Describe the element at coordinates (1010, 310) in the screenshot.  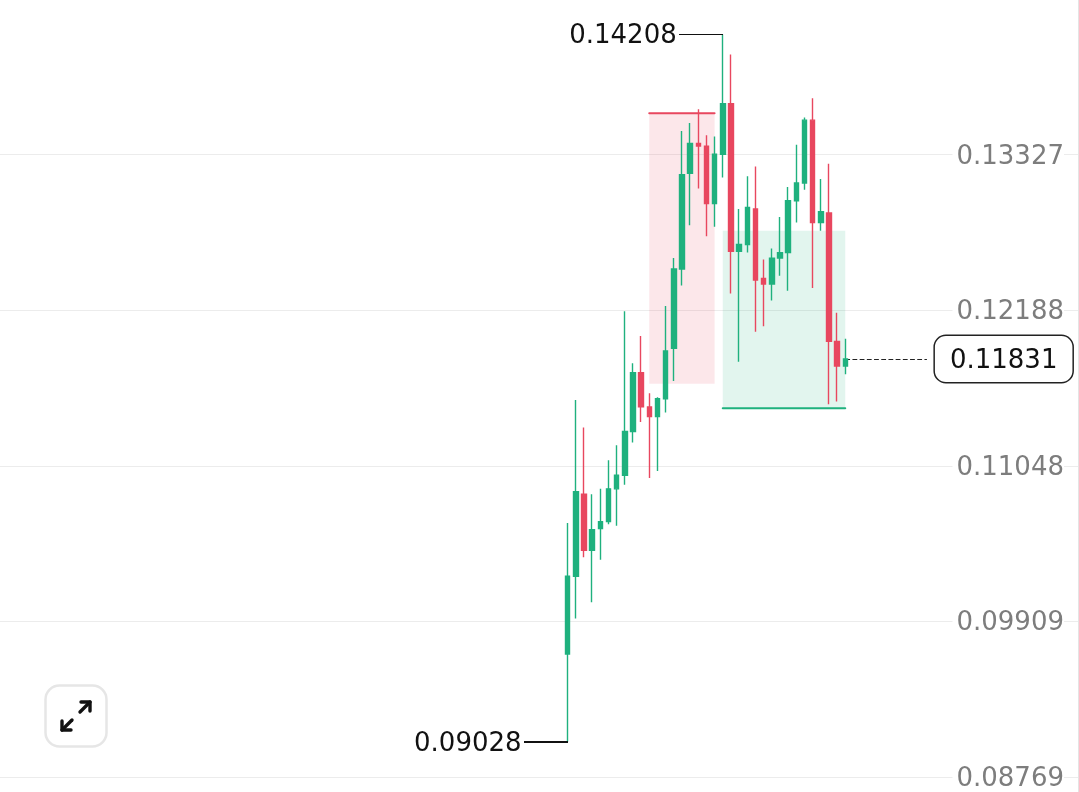
I see `y-tick-label: 0.12188` at that location.